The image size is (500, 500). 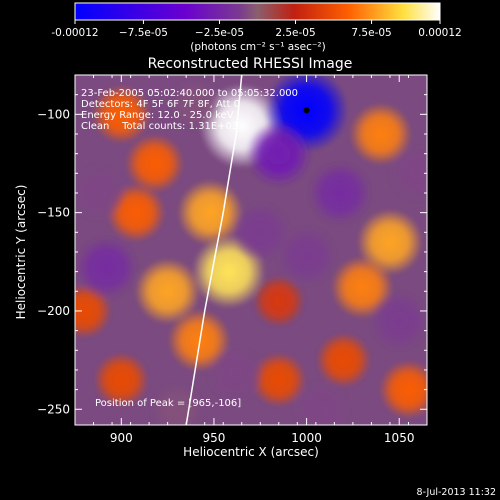 I want to click on info-line: Energy Range: 12.0 - 25.0 keV, so click(x=157, y=115).